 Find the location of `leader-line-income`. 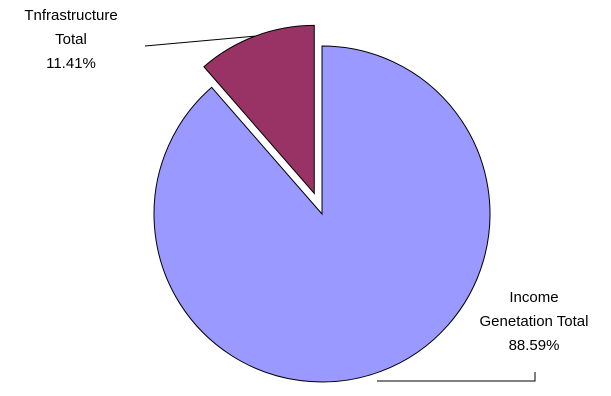

leader-line-income is located at coordinates (456, 377).